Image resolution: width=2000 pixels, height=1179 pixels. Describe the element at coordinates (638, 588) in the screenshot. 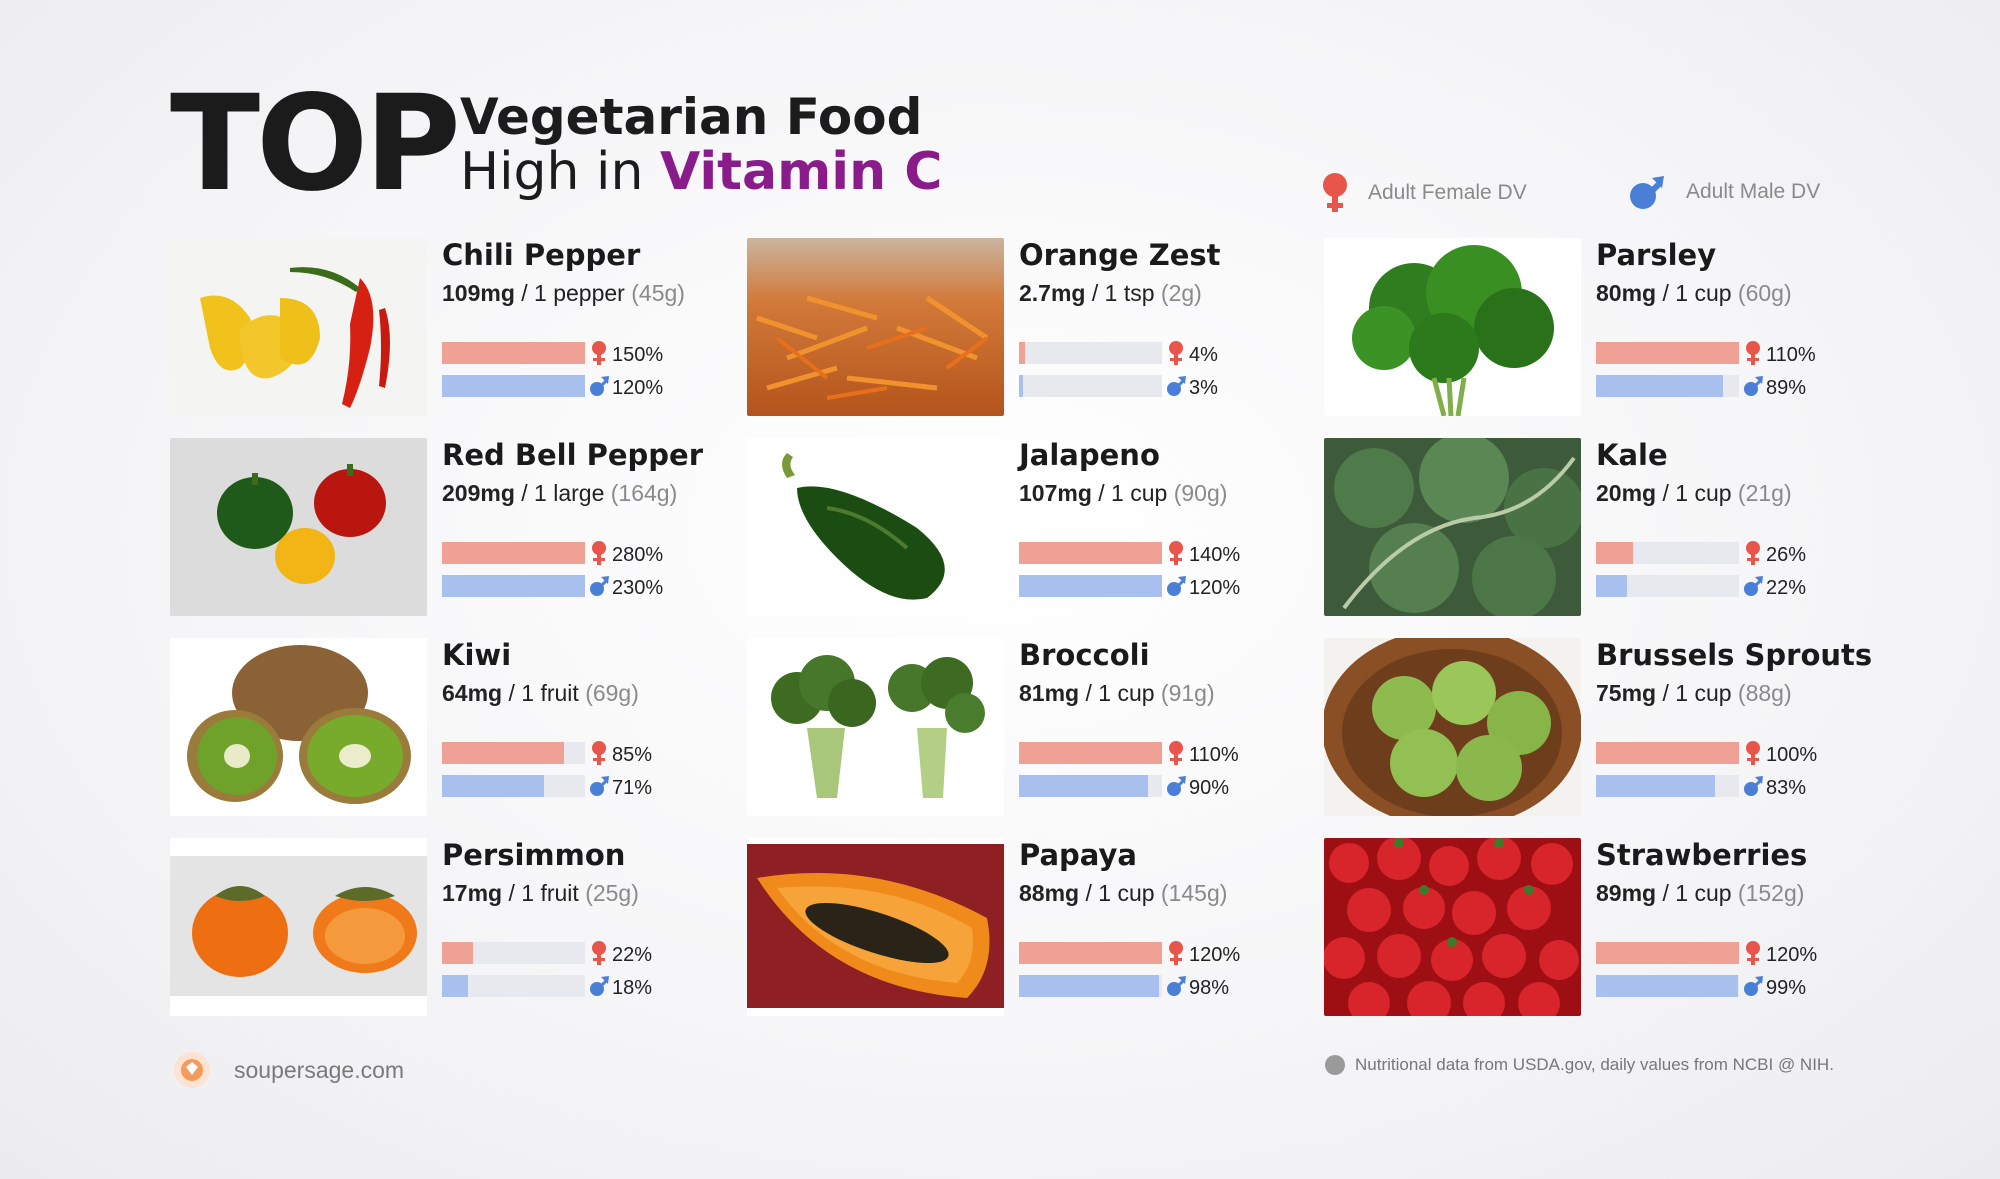

I see `male-dv-percent: 230%` at that location.